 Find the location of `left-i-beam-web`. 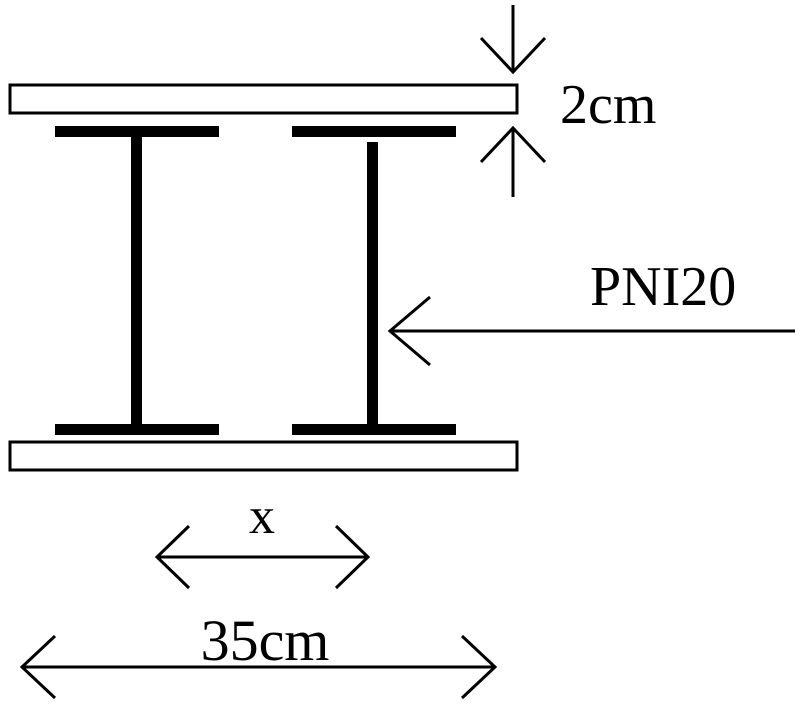

left-i-beam-web is located at coordinates (136, 281).